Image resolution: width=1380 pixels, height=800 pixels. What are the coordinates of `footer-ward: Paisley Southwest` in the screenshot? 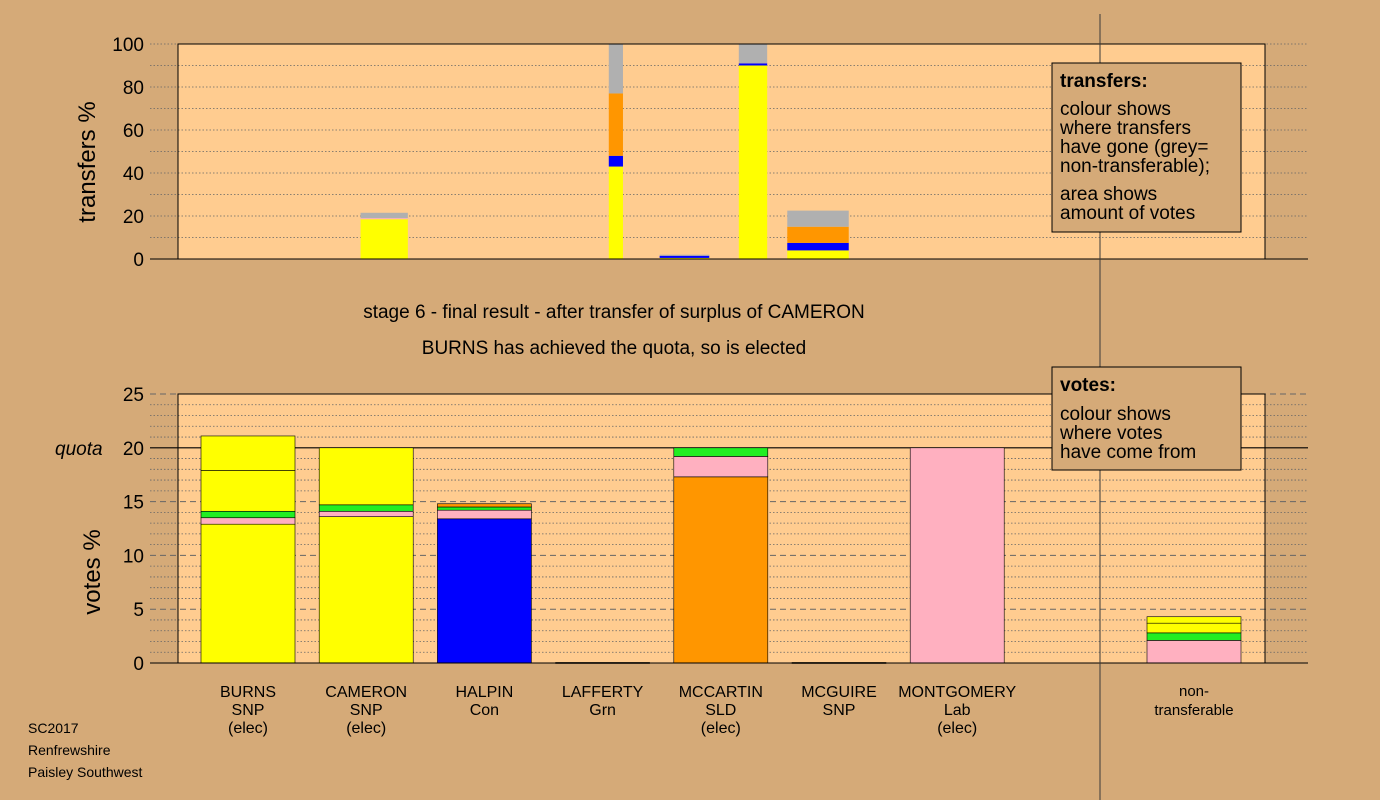 It's located at (85, 772).